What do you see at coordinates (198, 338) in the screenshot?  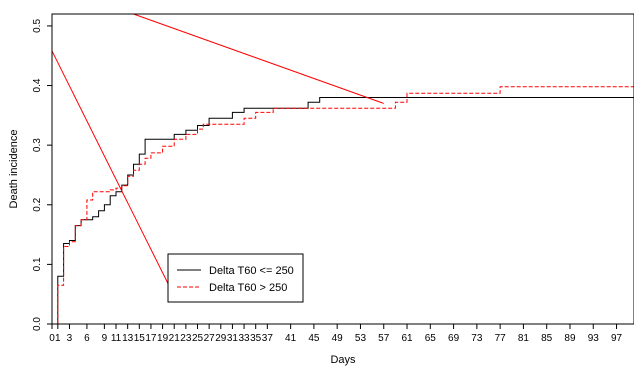 I see `x-tick-label: 25` at bounding box center [198, 338].